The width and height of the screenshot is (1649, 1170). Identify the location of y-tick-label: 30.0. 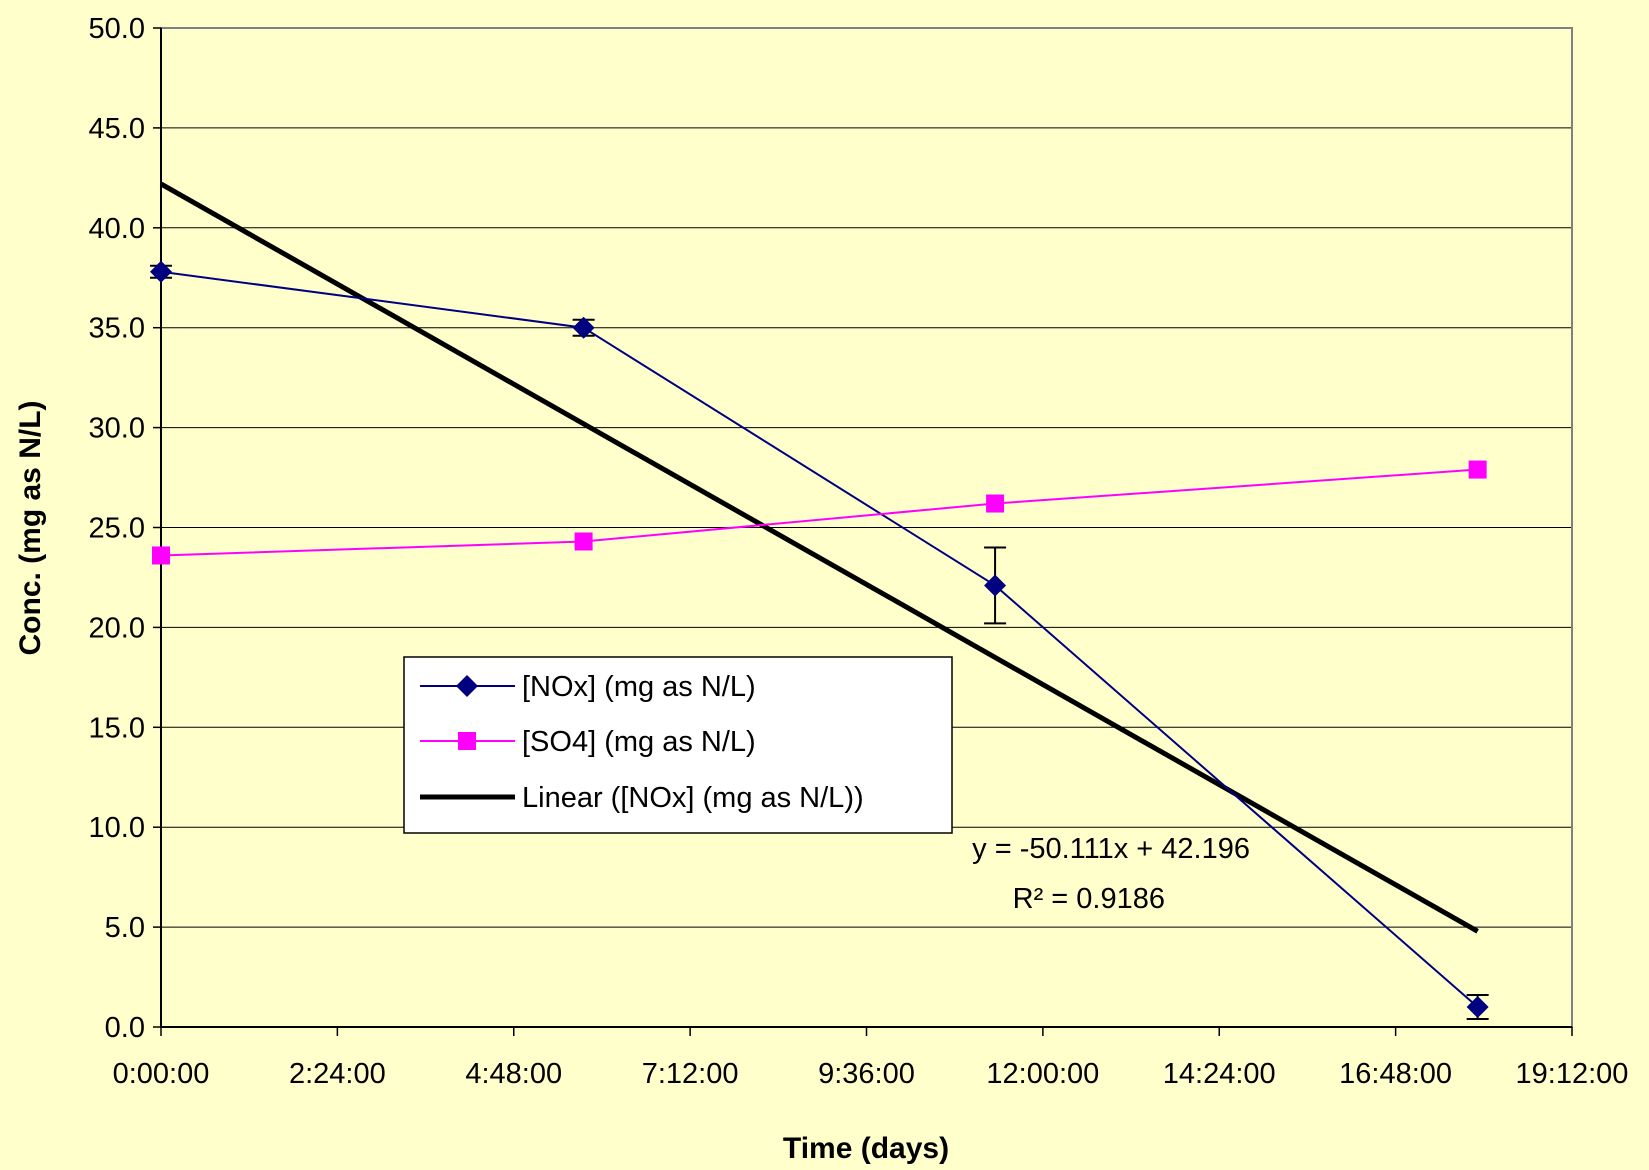
(117, 429).